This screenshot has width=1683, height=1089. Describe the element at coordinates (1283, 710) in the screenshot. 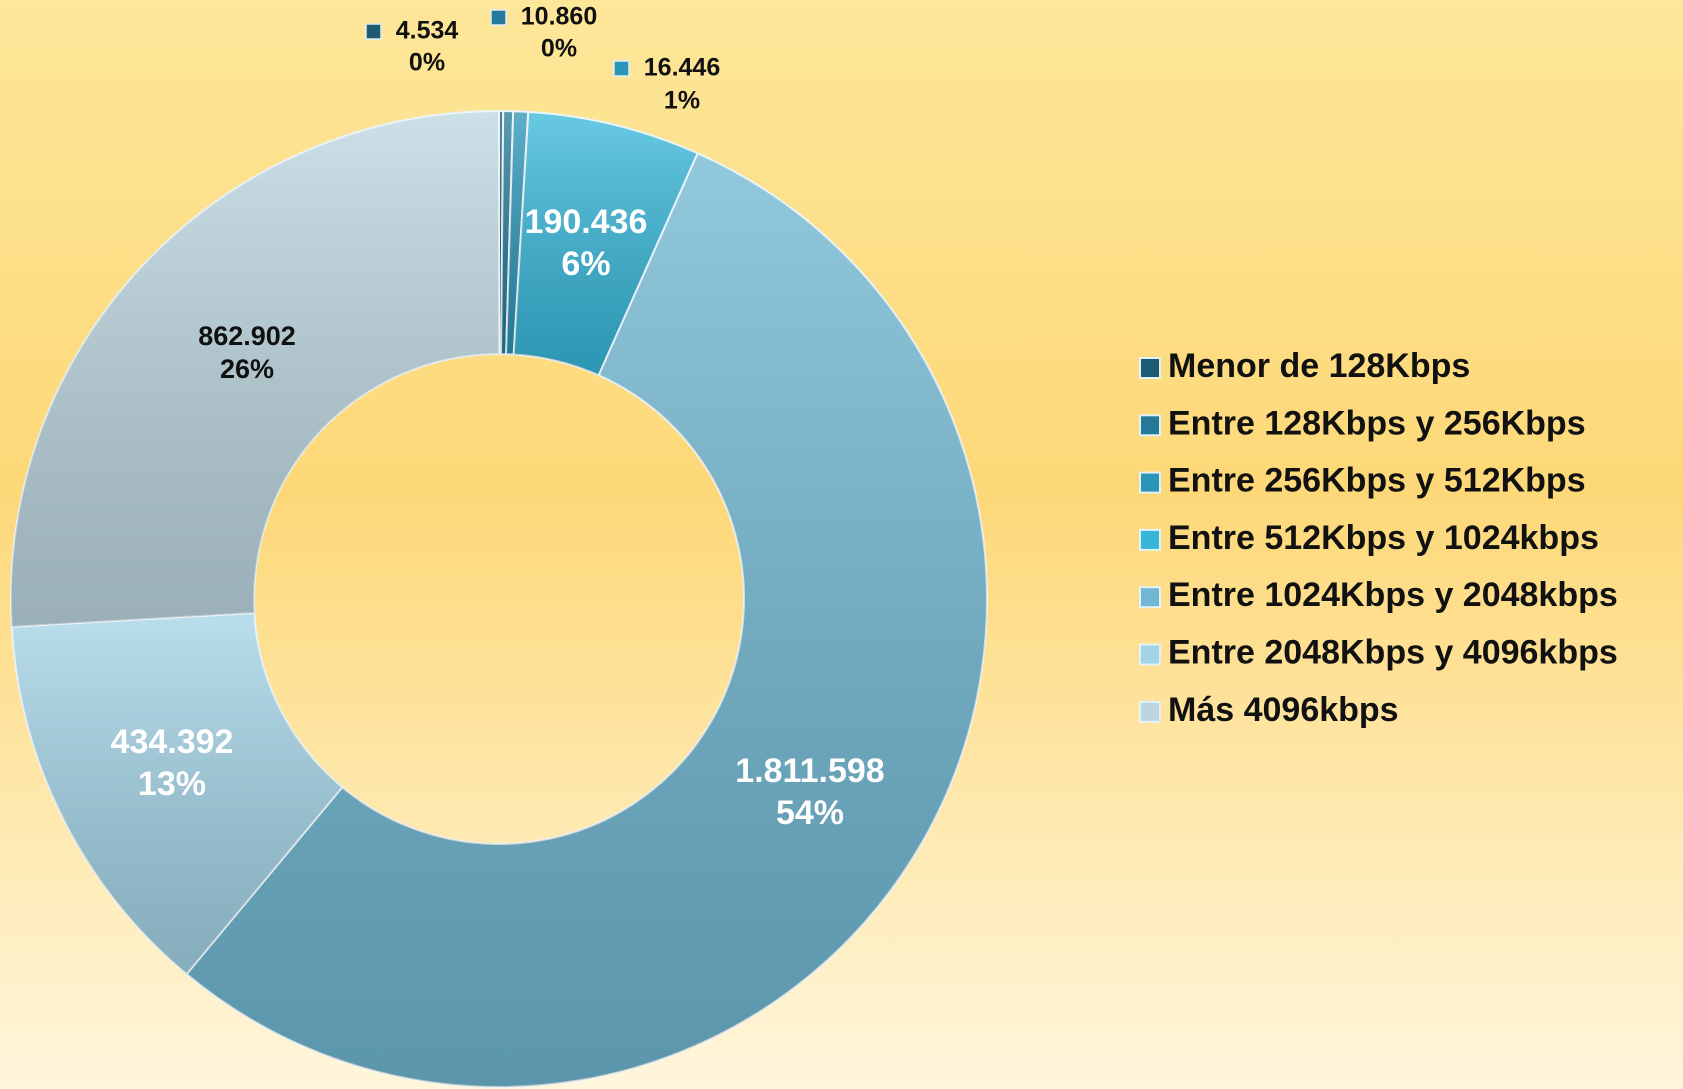

I see `legend-label: Más 4096kbps` at that location.